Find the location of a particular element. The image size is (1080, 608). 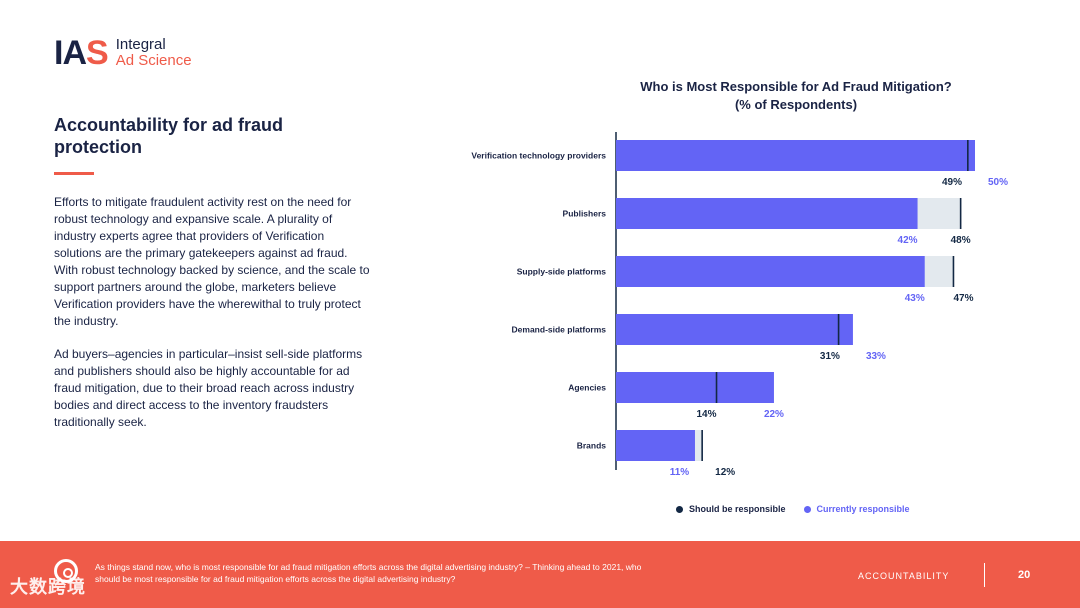

category-label: Brands is located at coordinates (592, 446).